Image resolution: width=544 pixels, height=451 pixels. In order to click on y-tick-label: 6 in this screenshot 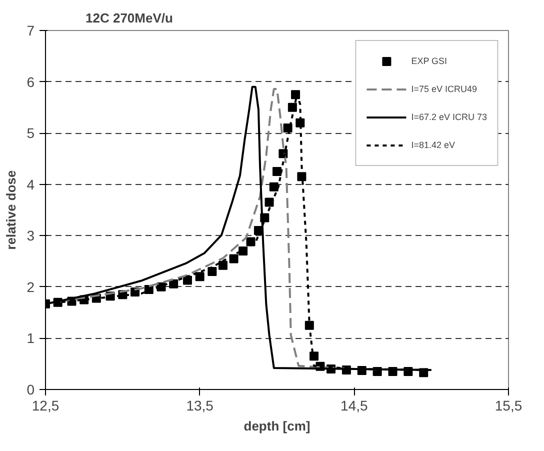, I will do `click(30, 82)`.